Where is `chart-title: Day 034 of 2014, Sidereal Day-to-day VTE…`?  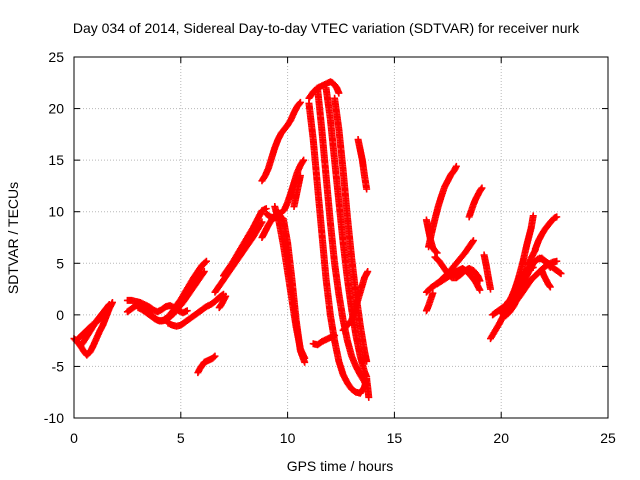
chart-title: Day 034 of 2014, Sidereal Day-to-day VTE… is located at coordinates (326, 28).